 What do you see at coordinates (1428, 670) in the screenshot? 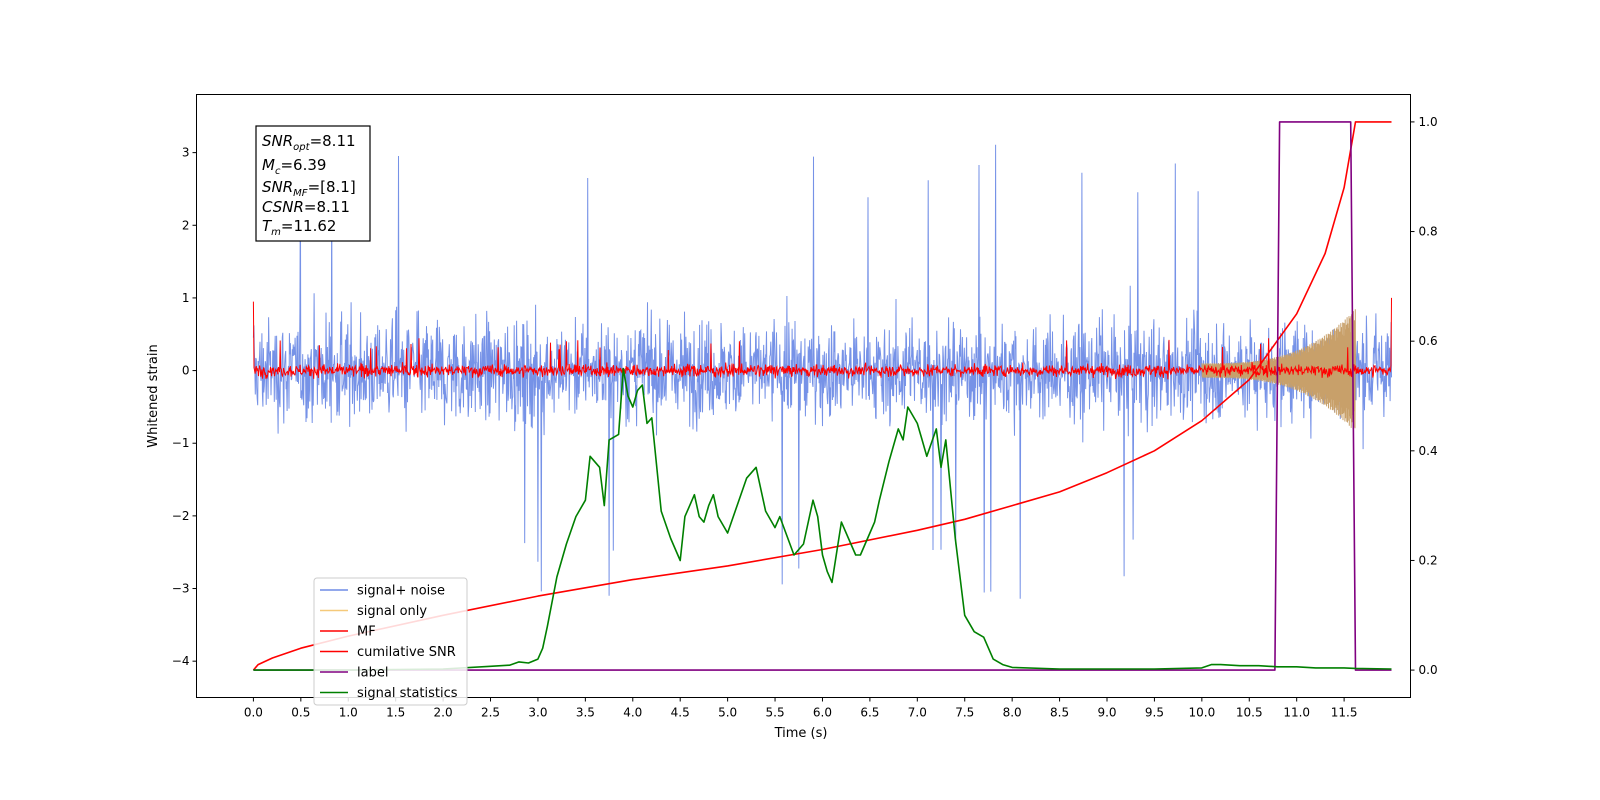
I see `y2-tick-label: 0.0` at bounding box center [1428, 670].